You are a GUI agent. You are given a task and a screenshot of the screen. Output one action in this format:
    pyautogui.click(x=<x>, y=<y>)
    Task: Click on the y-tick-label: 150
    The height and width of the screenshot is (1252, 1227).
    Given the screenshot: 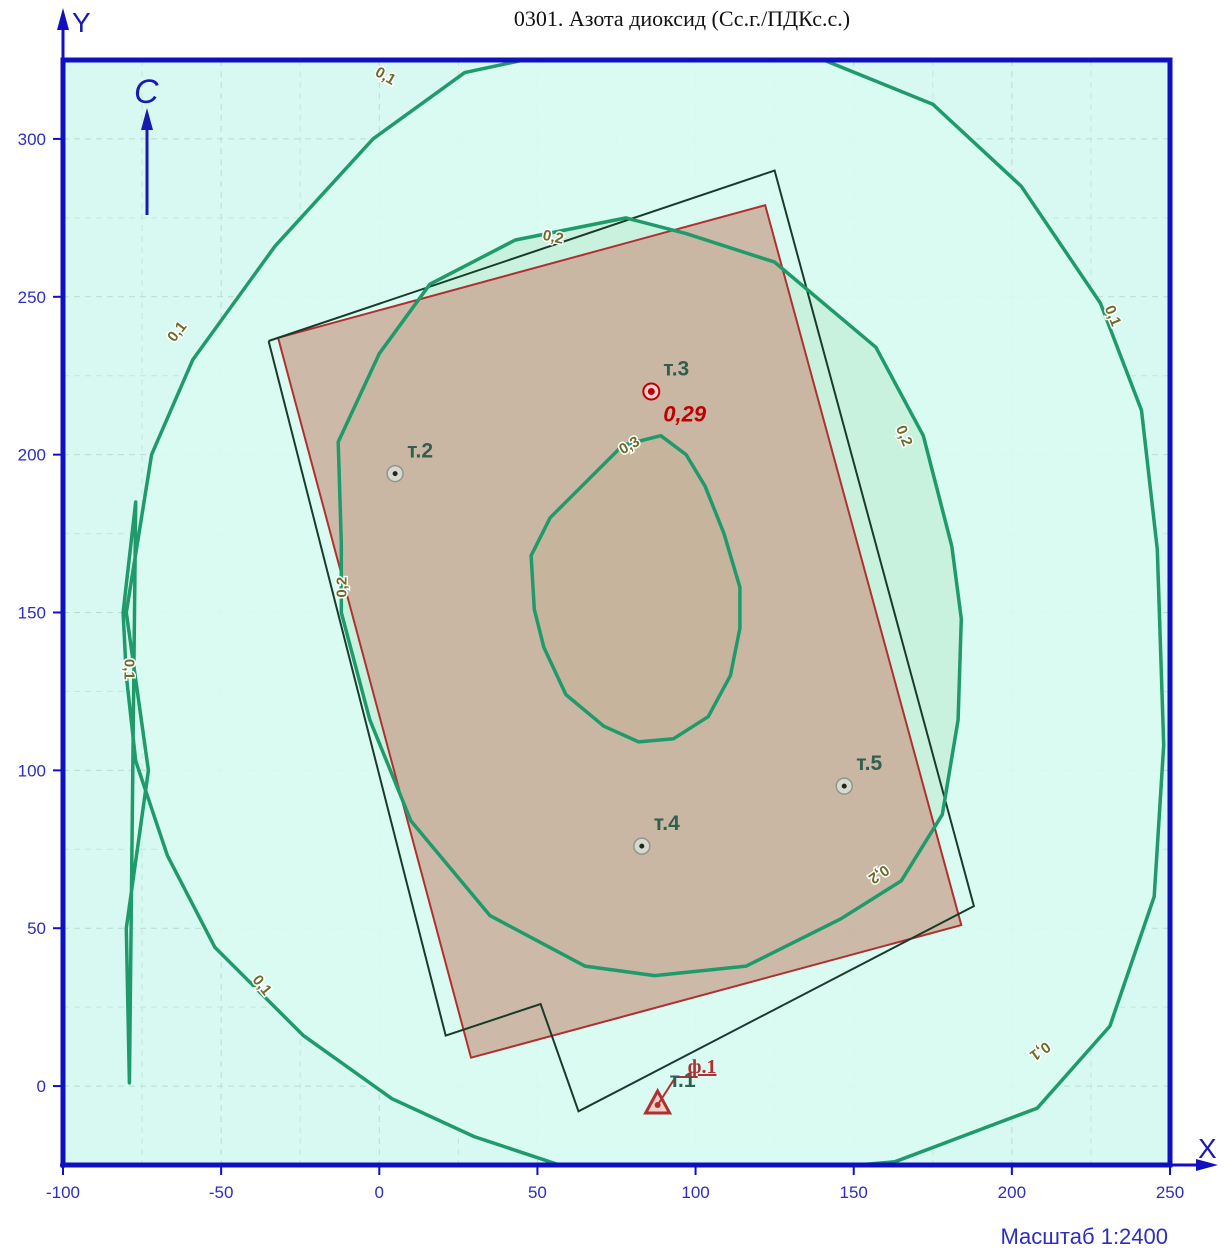 What is the action you would take?
    pyautogui.click(x=32, y=613)
    